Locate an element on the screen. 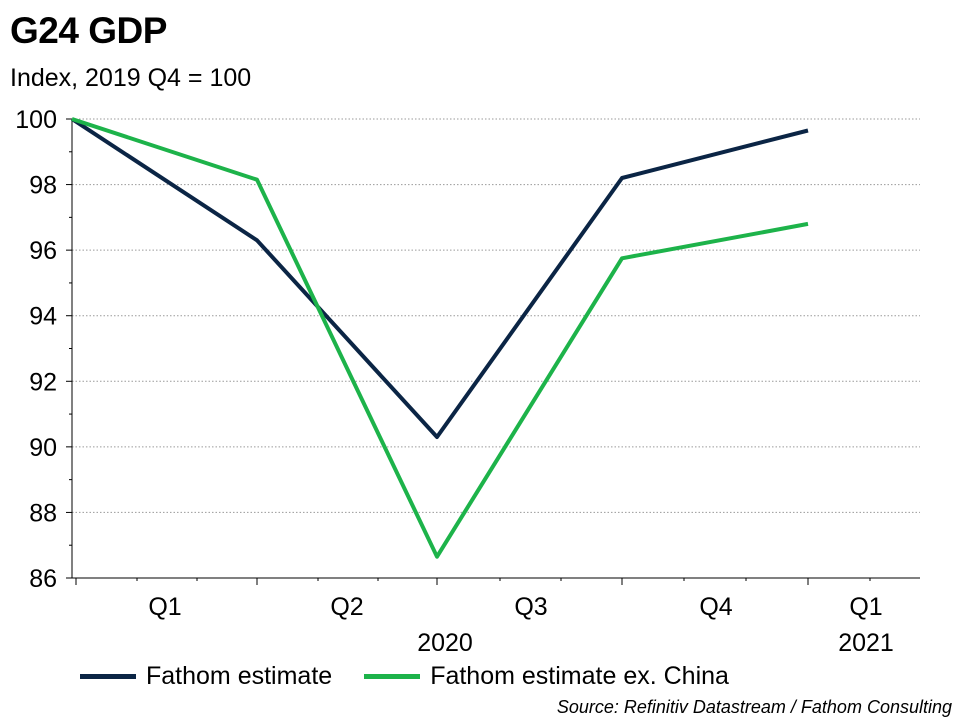 The image size is (960, 720). x-tick-labels: Q1 Q2 Q3 Q4 Q1 2020 2021 is located at coordinates (520, 625).